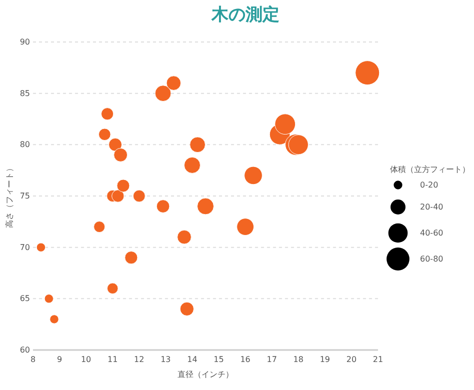  Describe the element at coordinates (113, 359) in the screenshot. I see `x-tick-label: 11` at that location.